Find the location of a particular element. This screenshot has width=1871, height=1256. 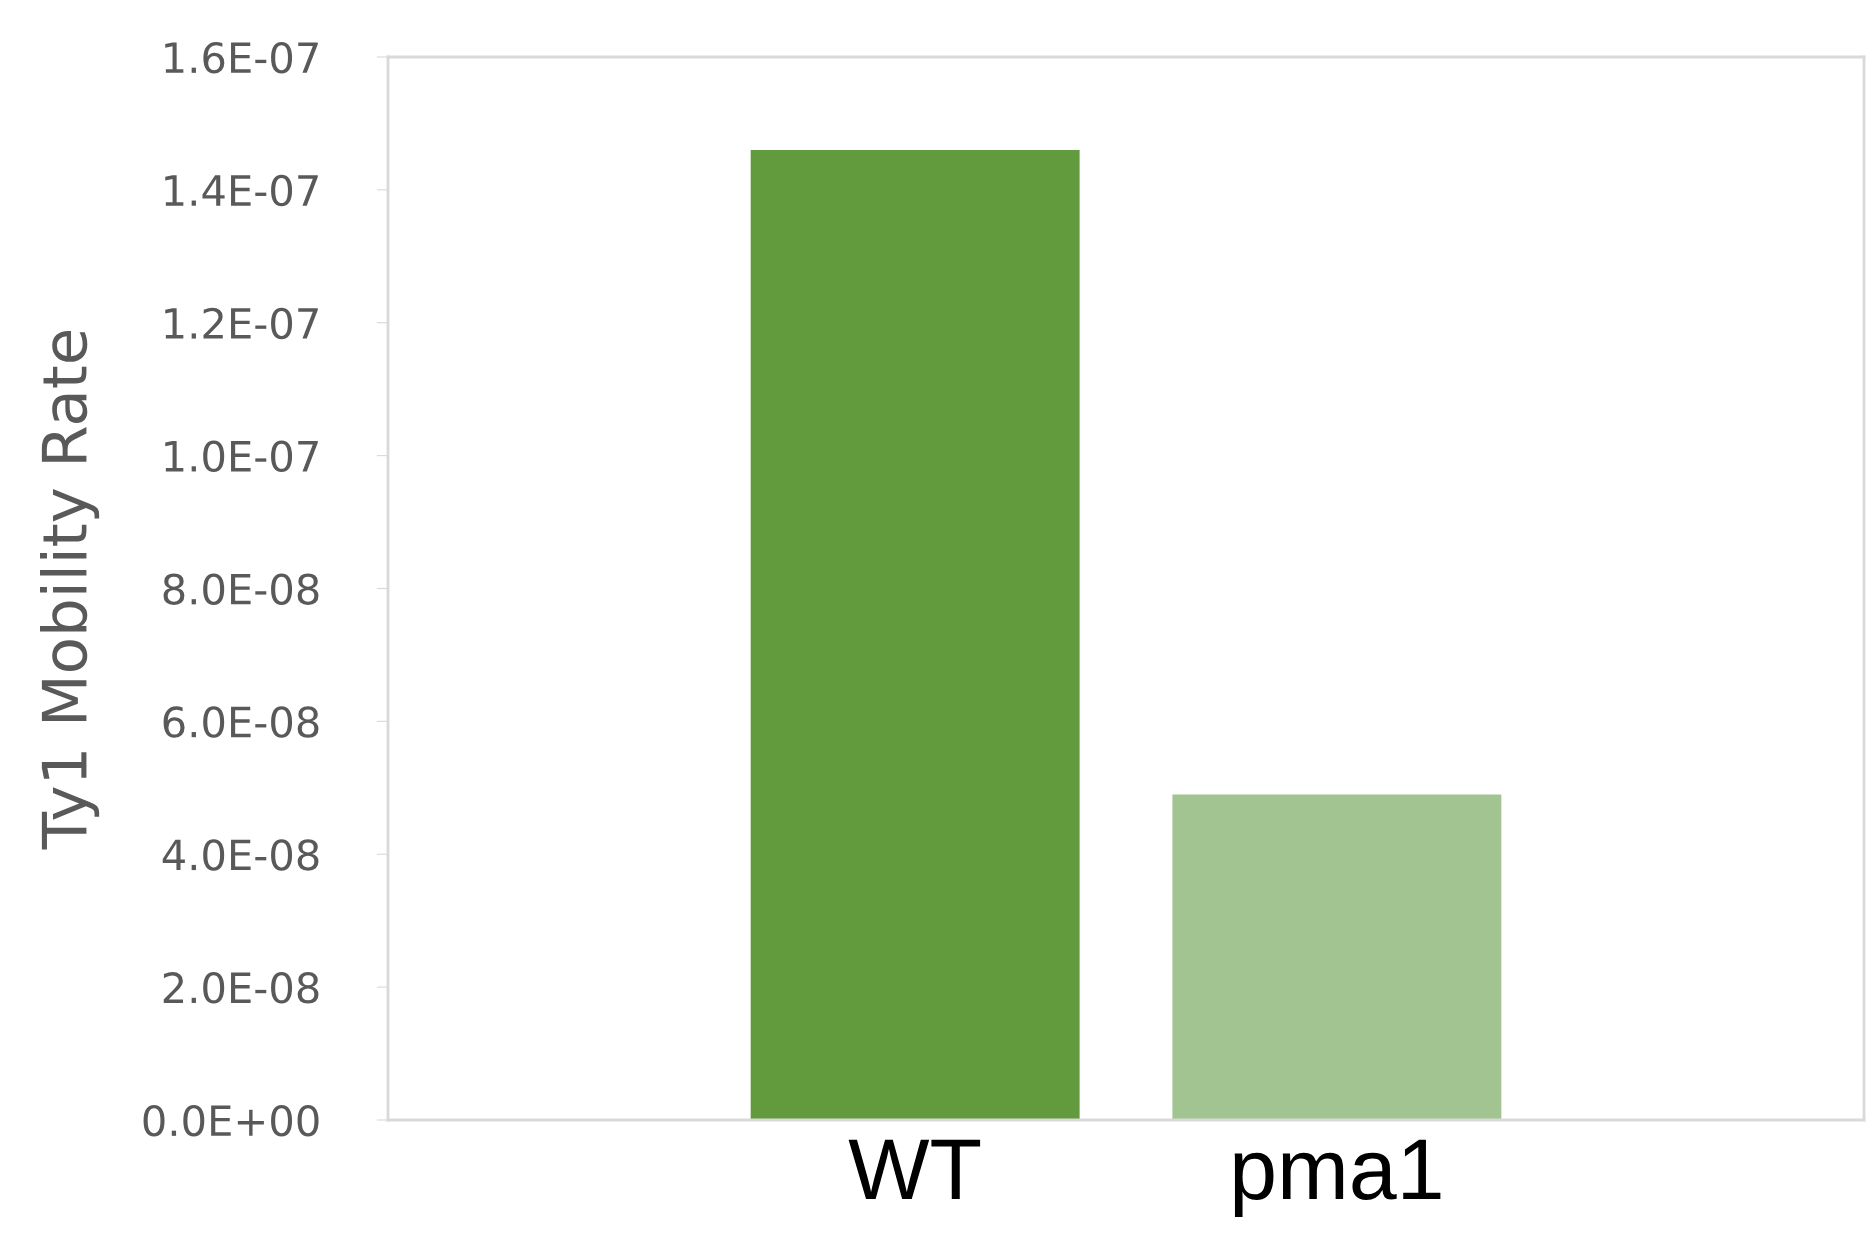

x-tick-label: WT is located at coordinates (914, 1169).